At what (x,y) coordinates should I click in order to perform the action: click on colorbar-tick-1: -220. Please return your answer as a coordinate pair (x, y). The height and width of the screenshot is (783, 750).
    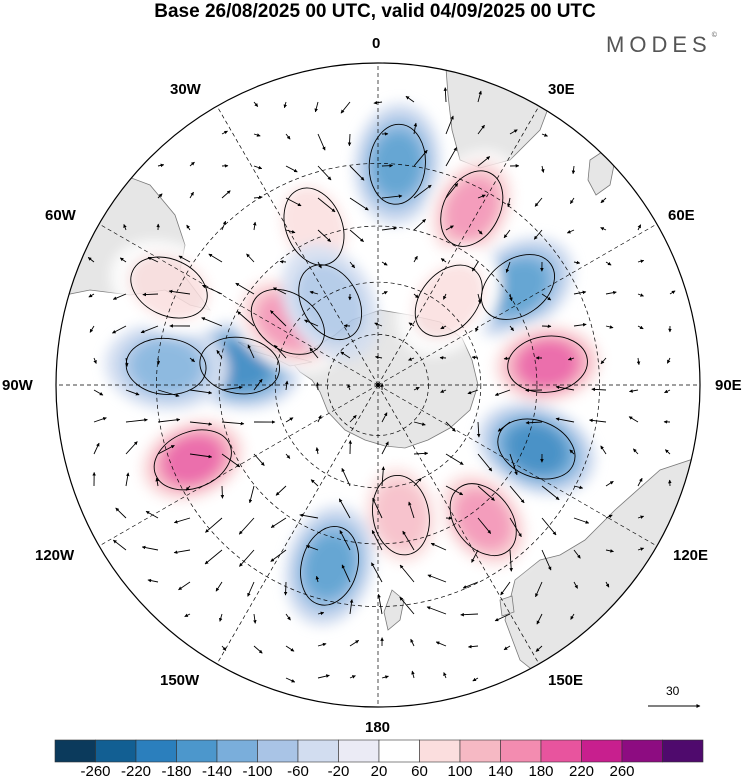
    Looking at the image, I should click on (136, 771).